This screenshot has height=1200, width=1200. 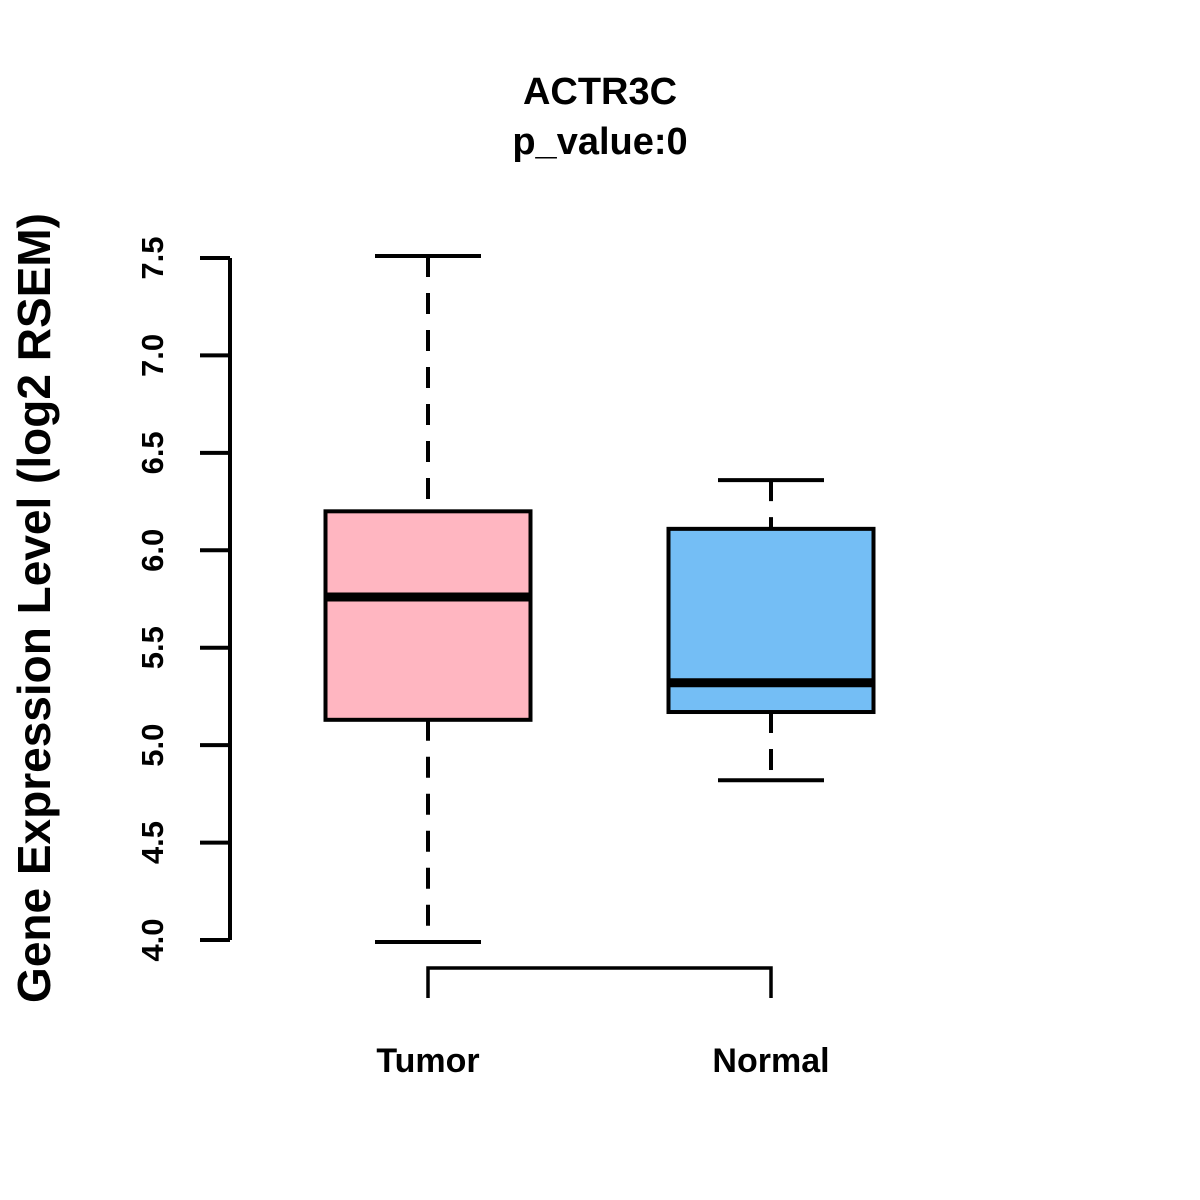 What do you see at coordinates (152, 355) in the screenshot?
I see `y-axis-tick-label: 7.0` at bounding box center [152, 355].